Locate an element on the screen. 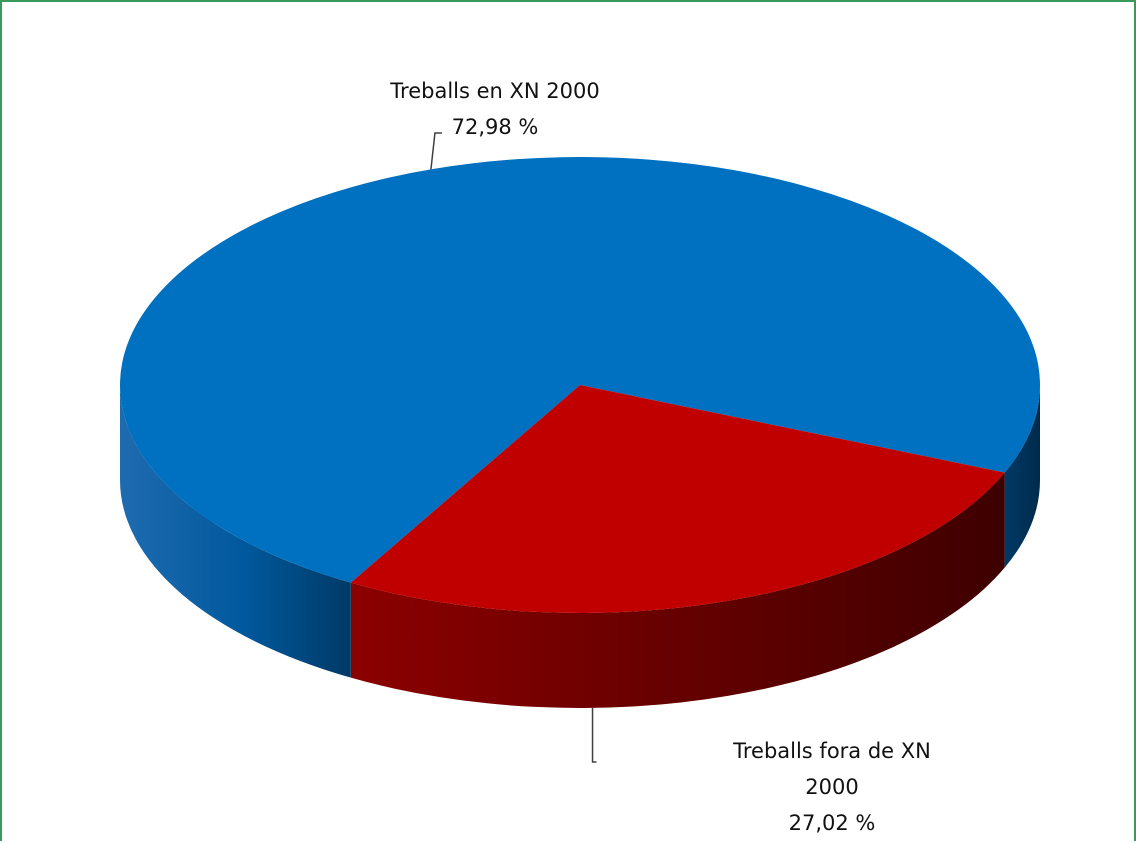 The width and height of the screenshot is (1136, 843). data-label-treballs-en-xn-2000-value: 72,98 % is located at coordinates (495, 127).